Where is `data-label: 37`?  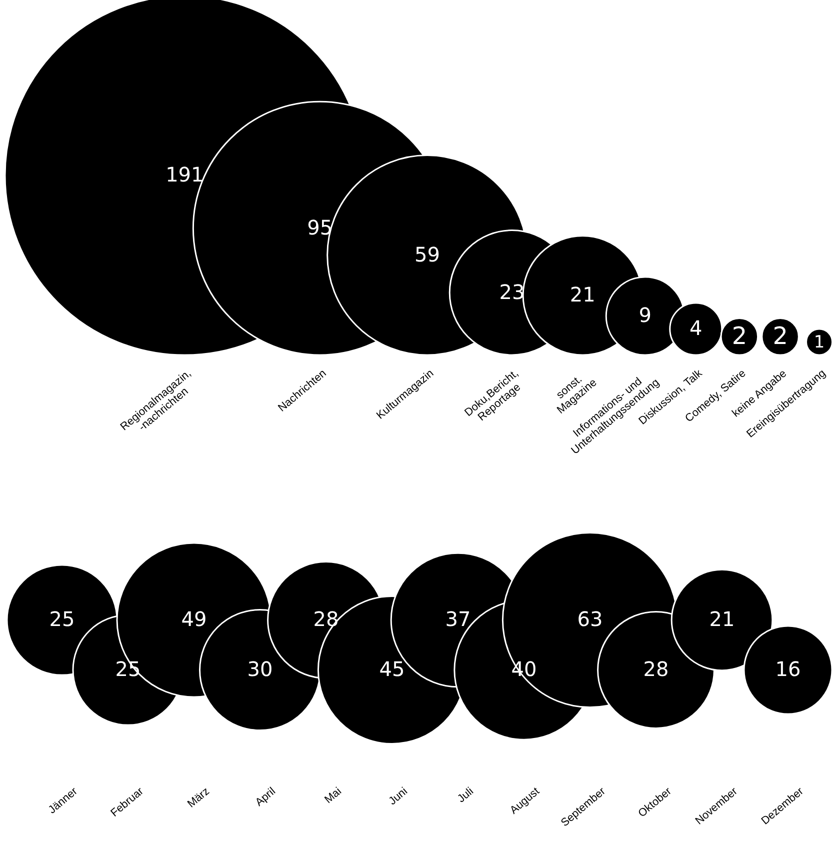 data-label: 37 is located at coordinates (458, 619).